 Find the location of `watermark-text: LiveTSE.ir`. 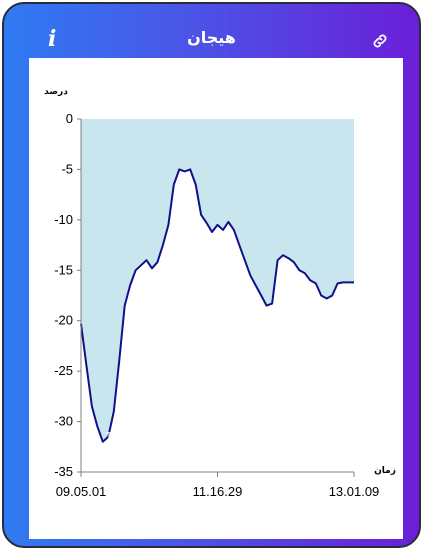

watermark-text: LiveTSE.ir is located at coordinates (184, 444).